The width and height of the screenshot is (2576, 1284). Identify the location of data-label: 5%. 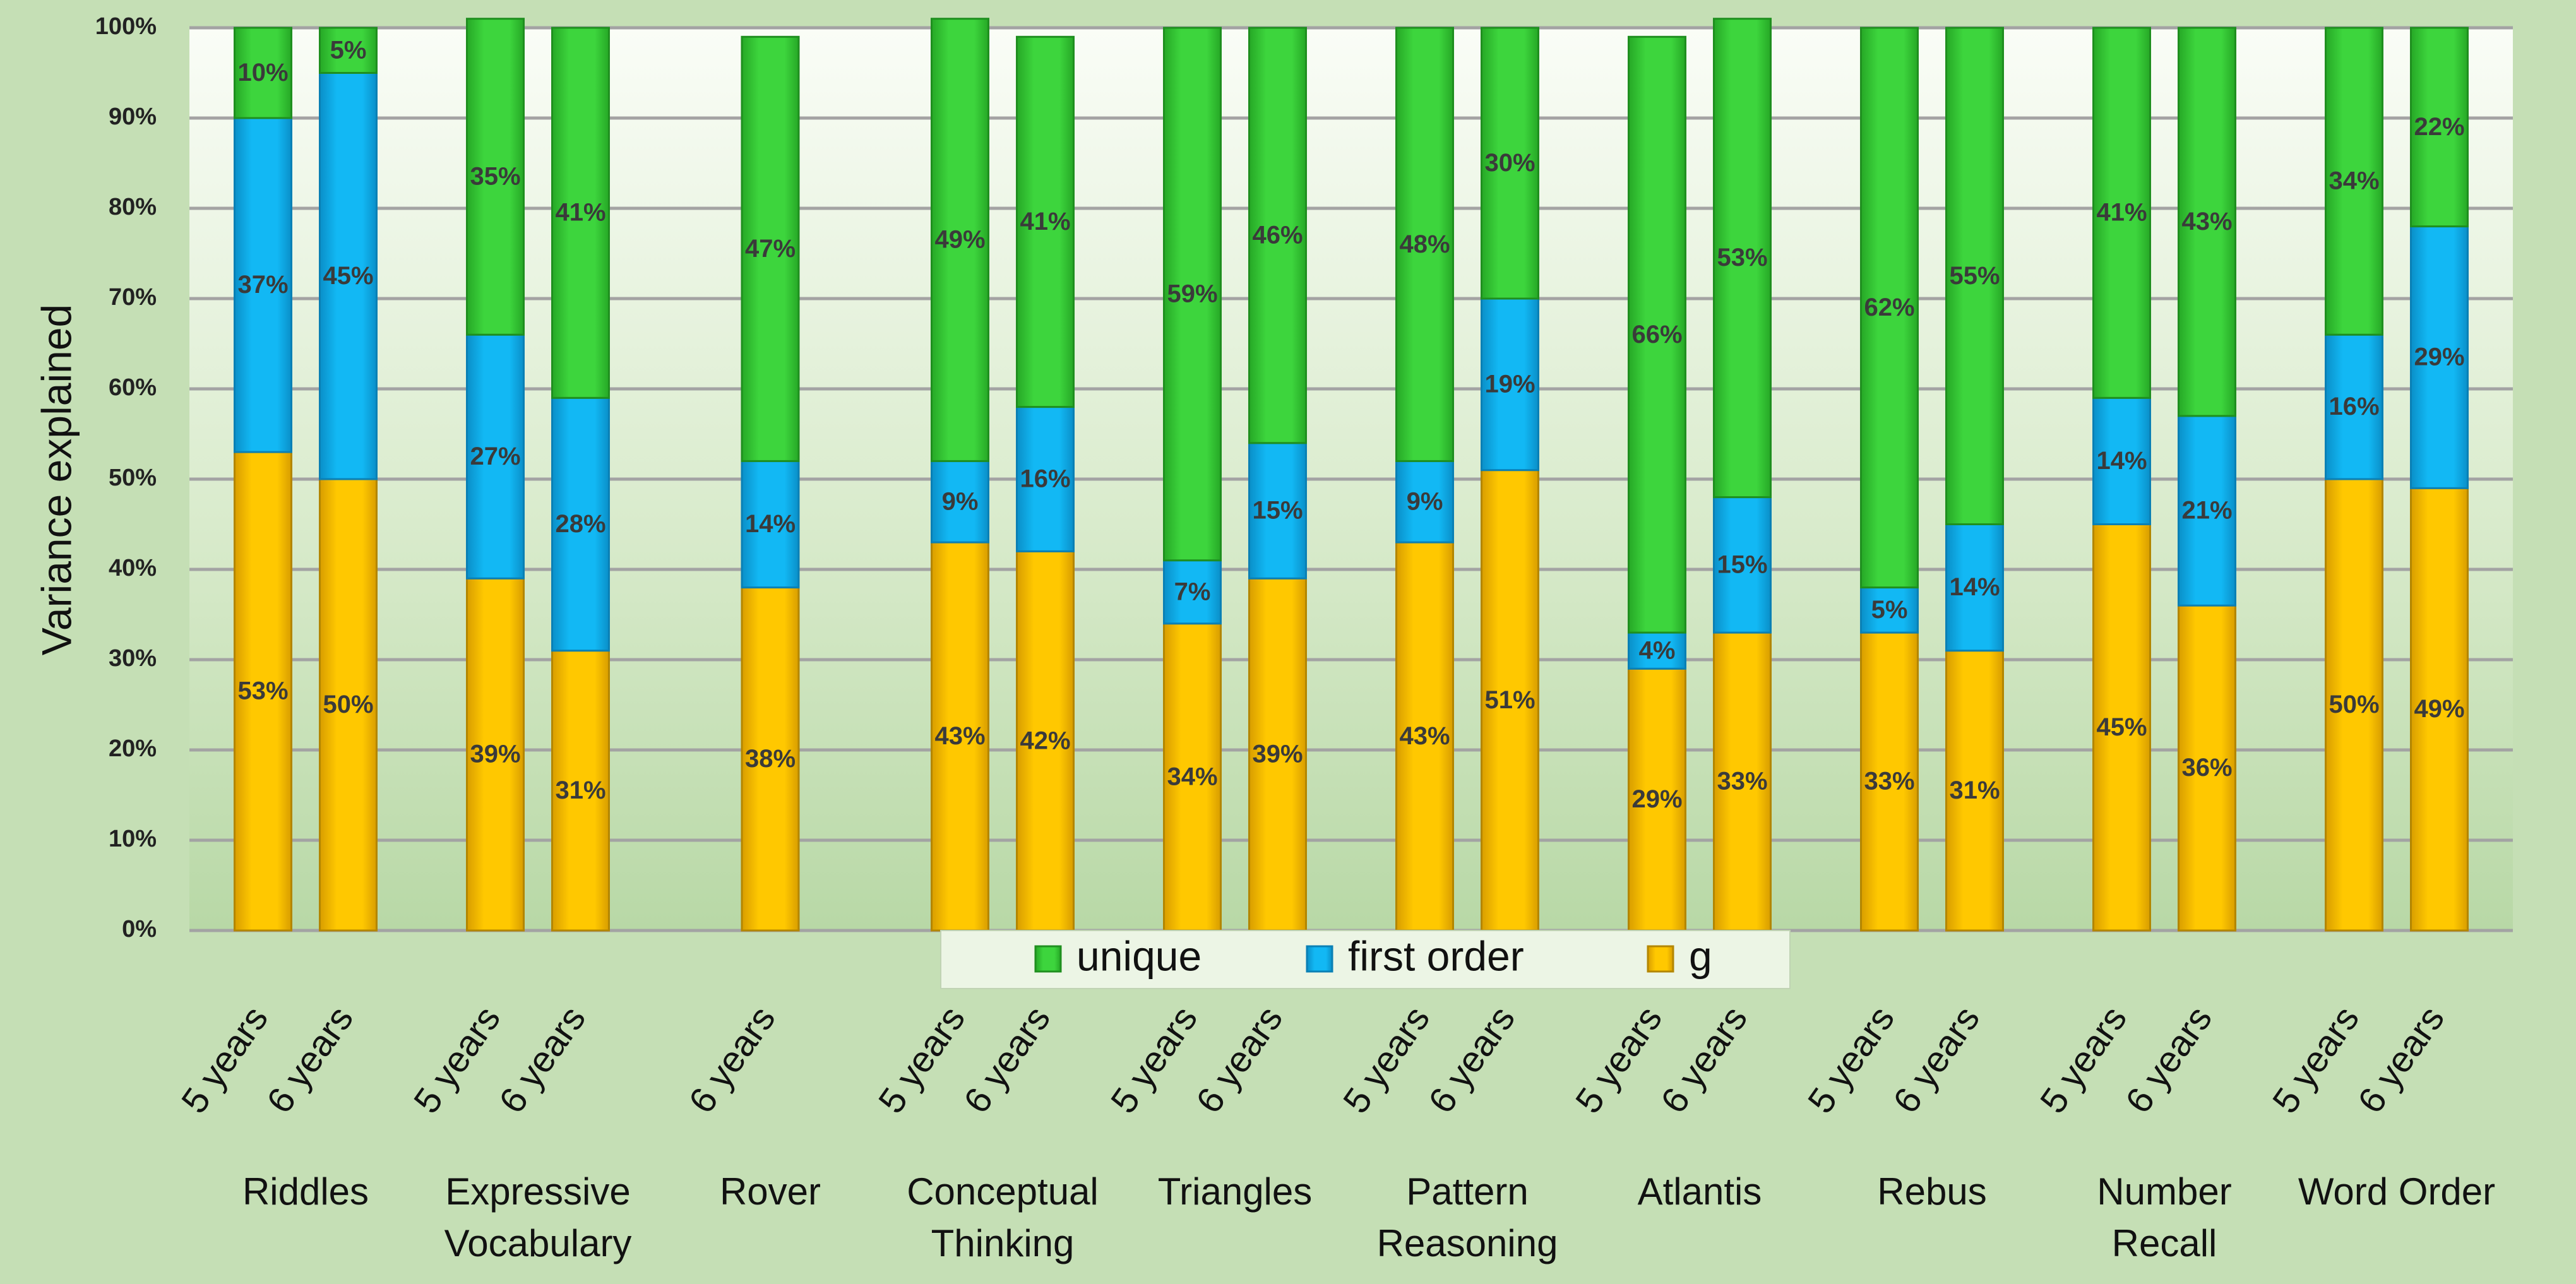
(348, 50).